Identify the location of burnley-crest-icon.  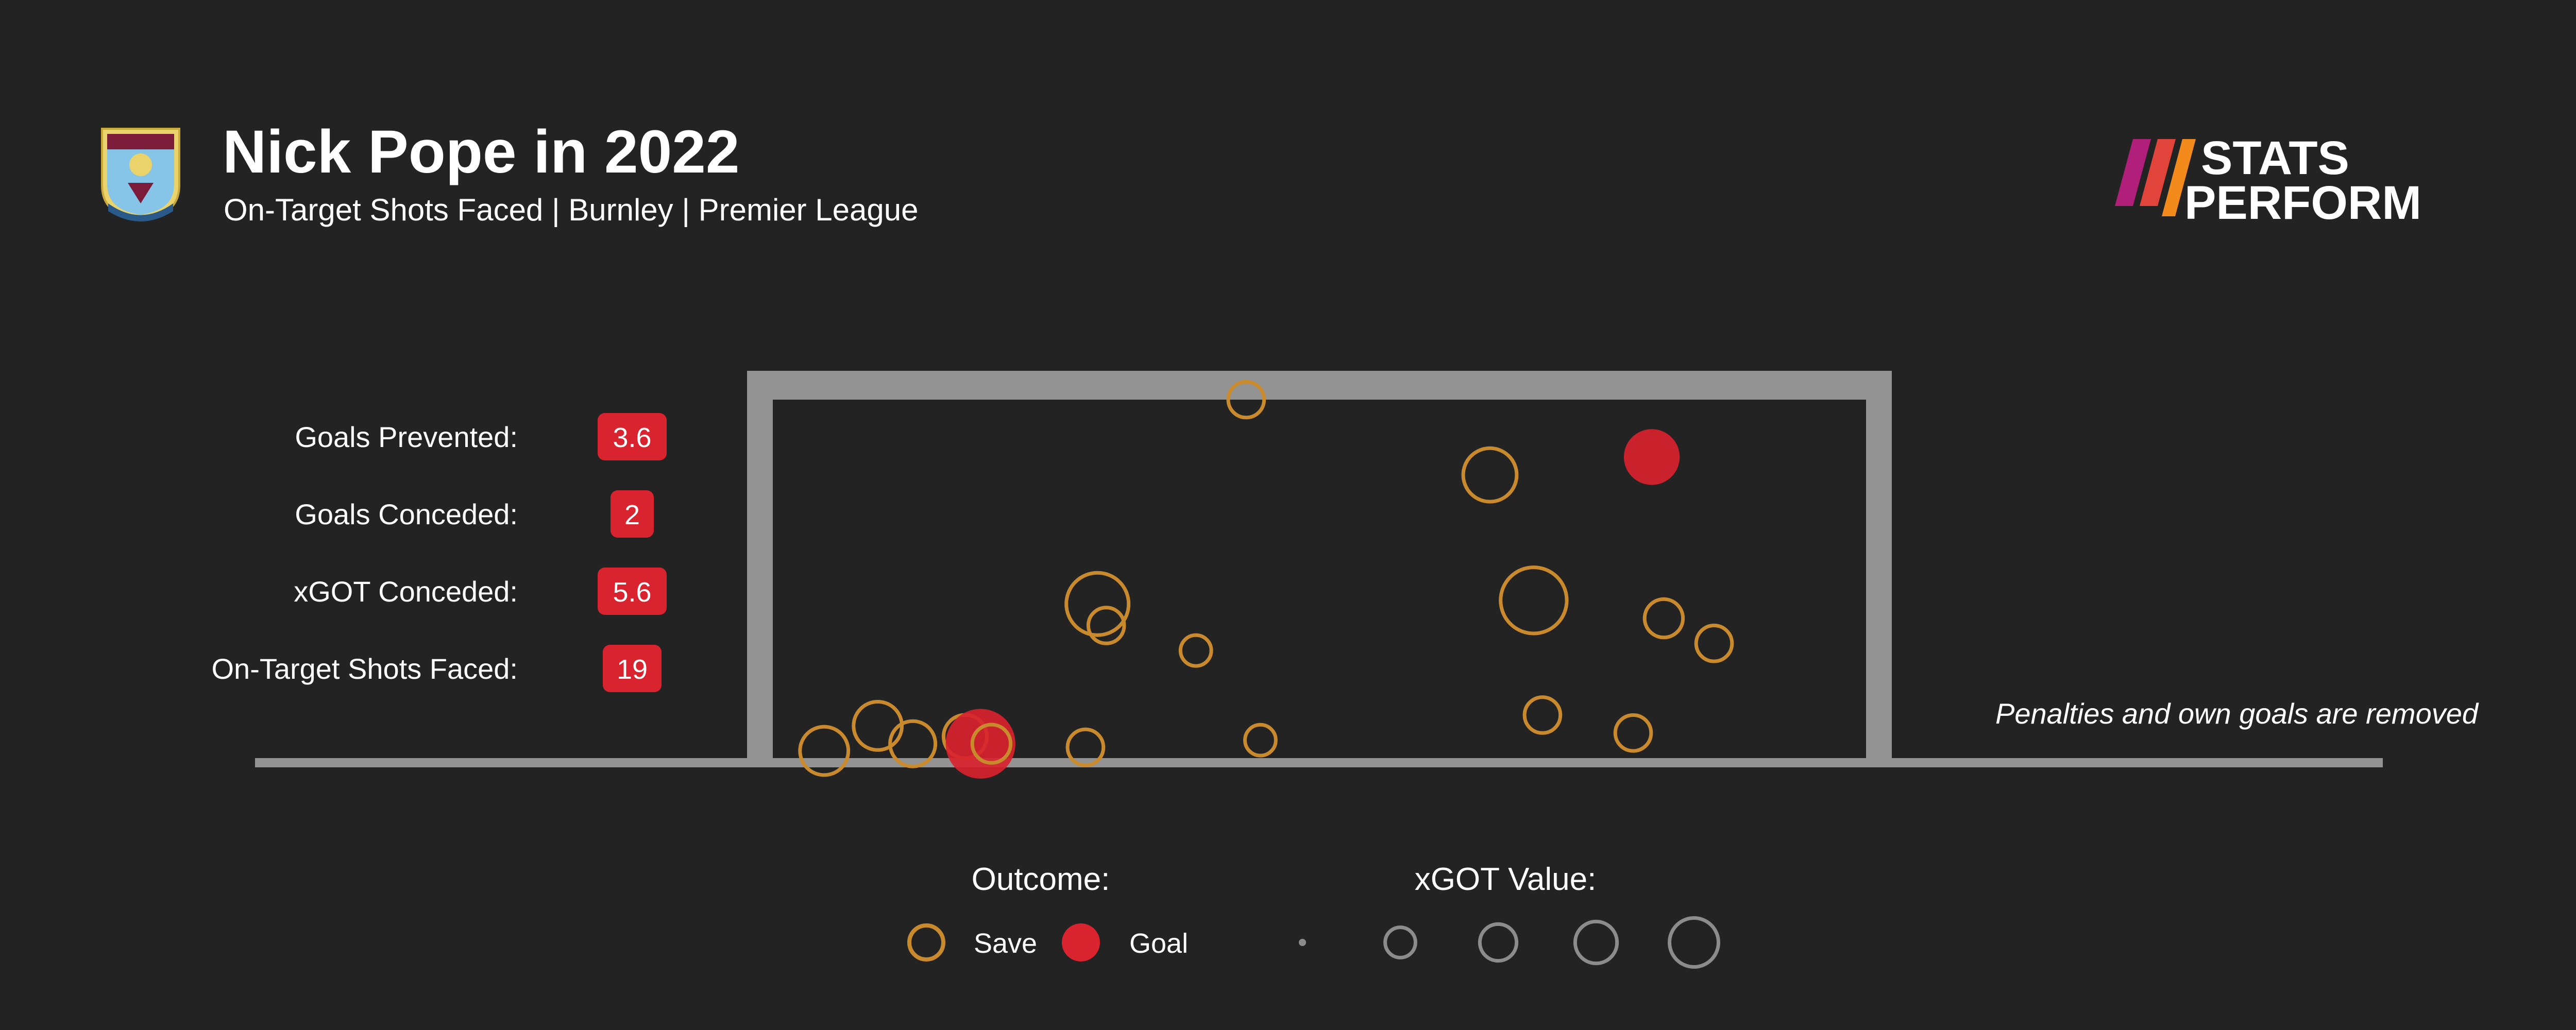
(140, 175).